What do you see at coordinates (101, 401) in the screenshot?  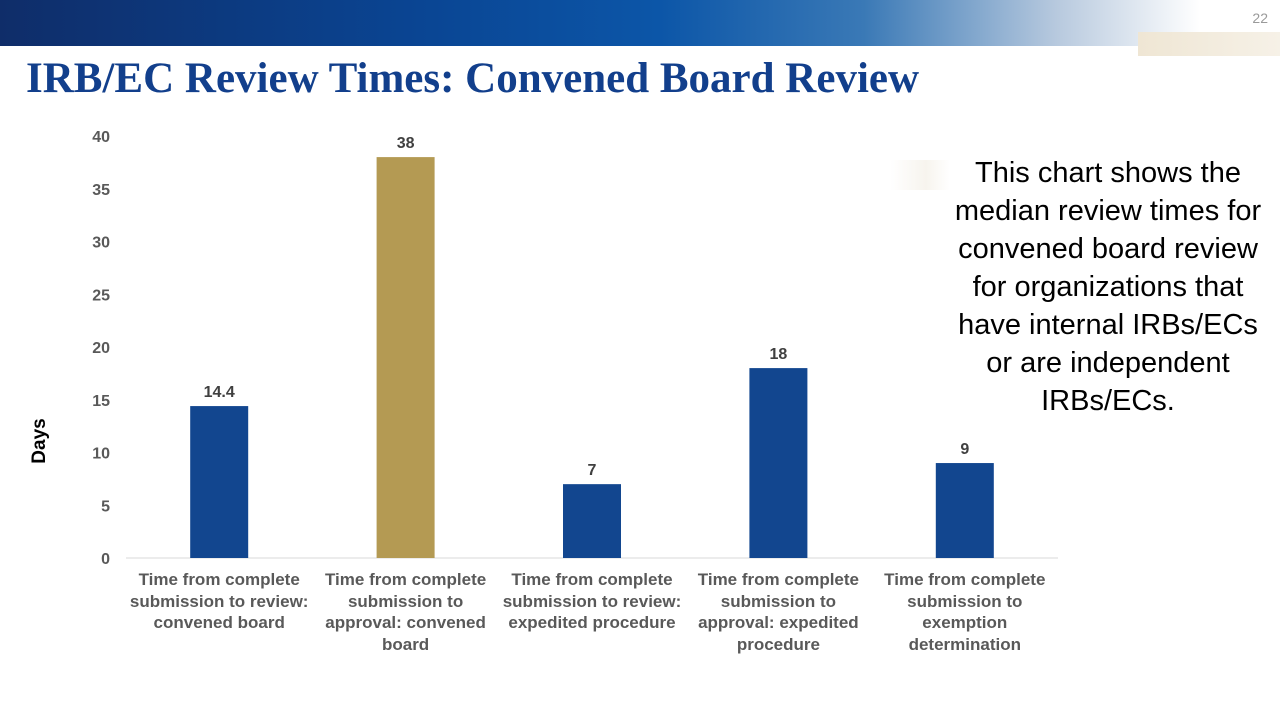 I see `y-tick-label-3: 15` at bounding box center [101, 401].